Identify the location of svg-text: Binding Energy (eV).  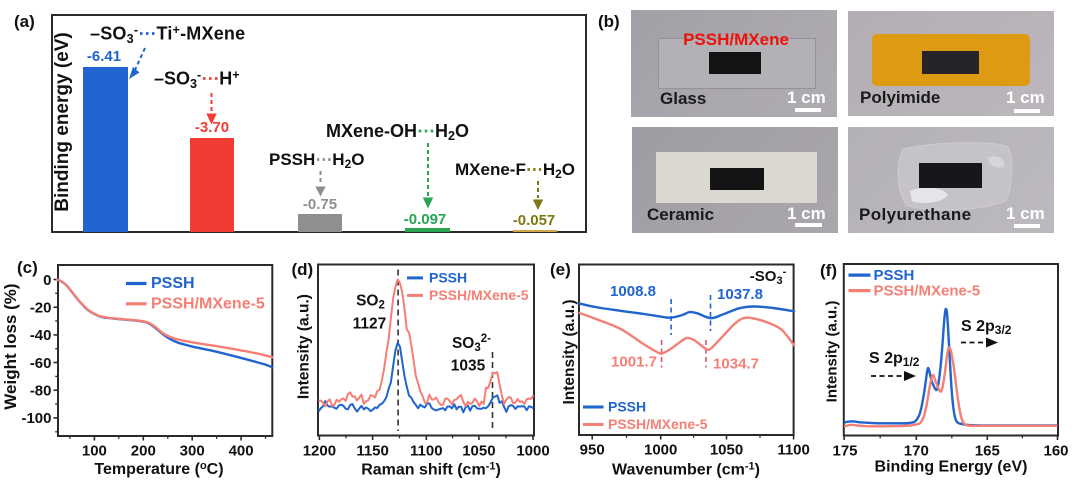
(951, 467).